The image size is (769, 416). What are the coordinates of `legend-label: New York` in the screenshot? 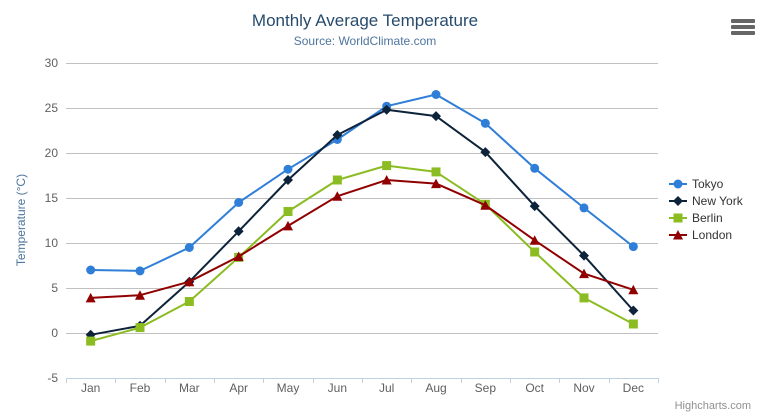 It's located at (717, 200).